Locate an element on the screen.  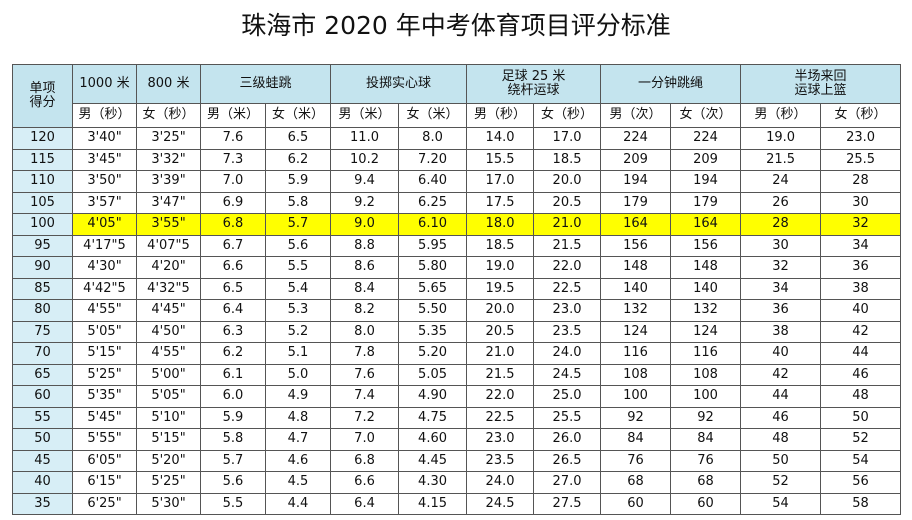
table-cell: 132 is located at coordinates (636, 310).